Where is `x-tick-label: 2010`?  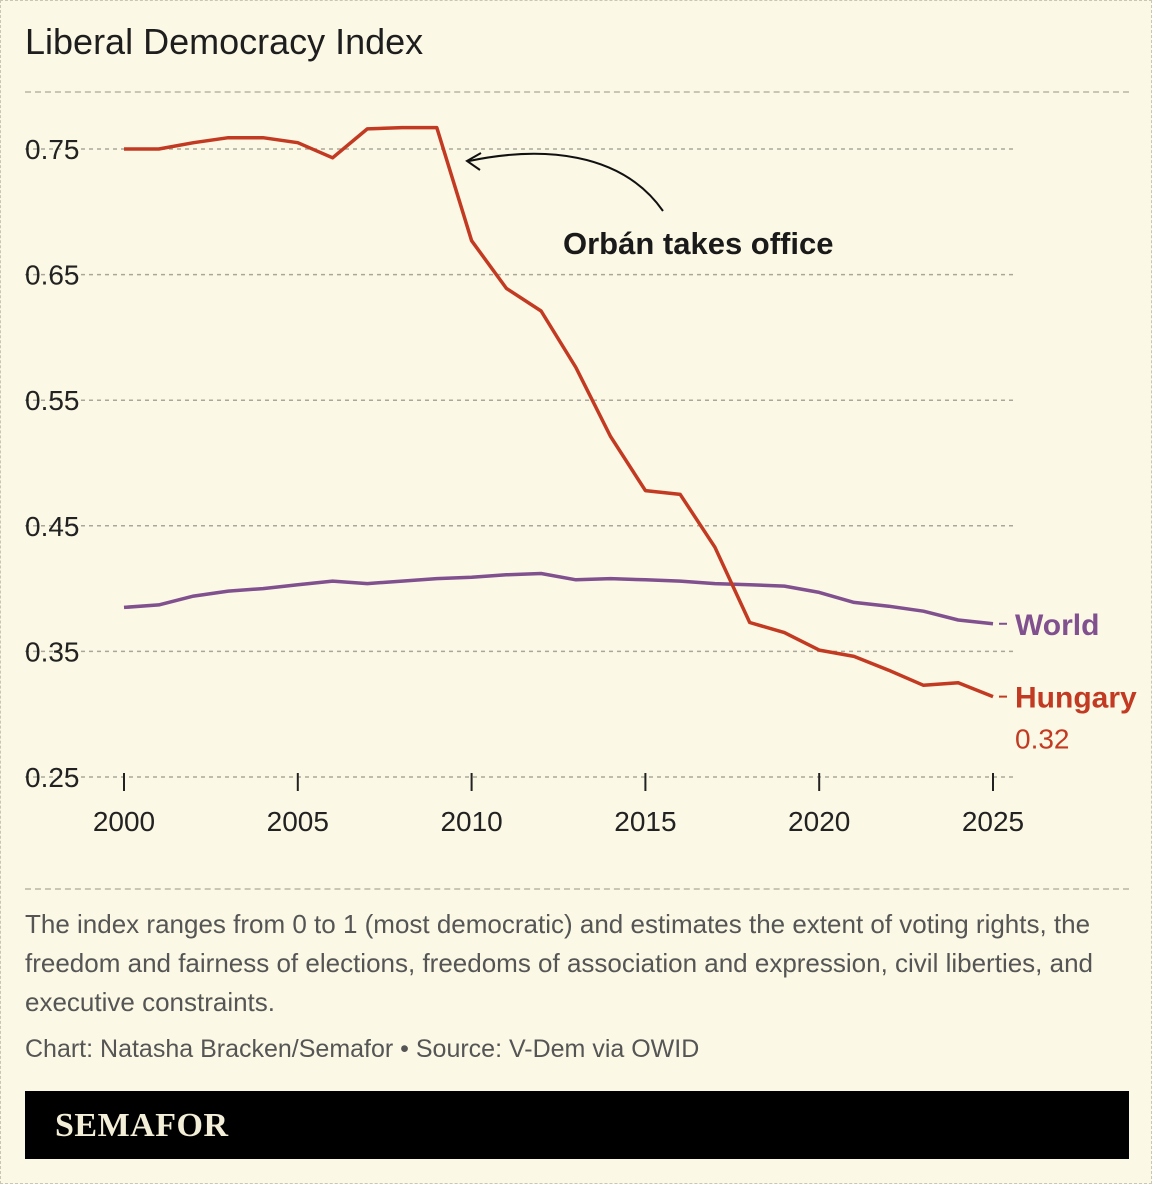
x-tick-label: 2010 is located at coordinates (471, 821).